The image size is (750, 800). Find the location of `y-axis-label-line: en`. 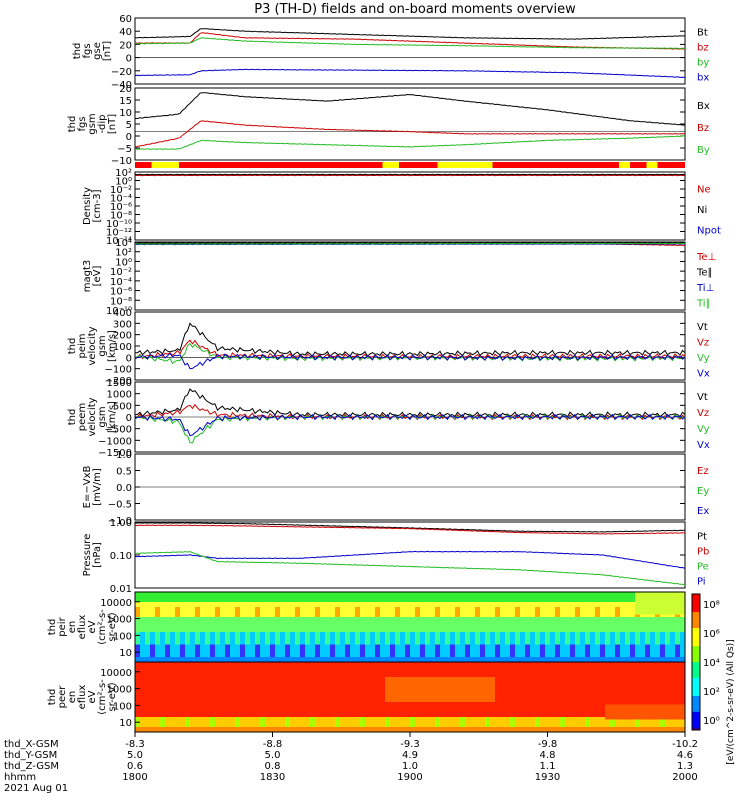

y-axis-label-line: en is located at coordinates (72, 627).